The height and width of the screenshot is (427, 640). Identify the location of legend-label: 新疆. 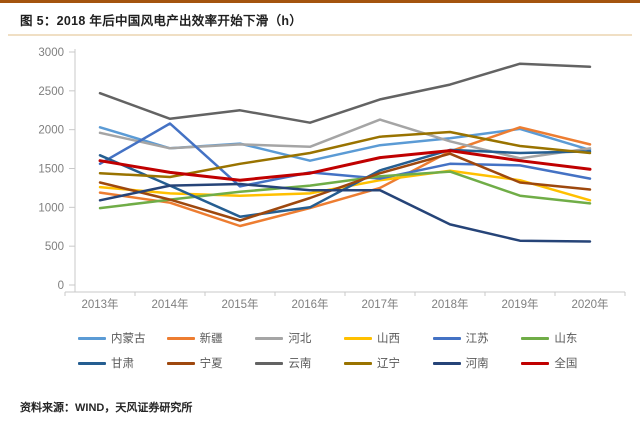
(211, 339).